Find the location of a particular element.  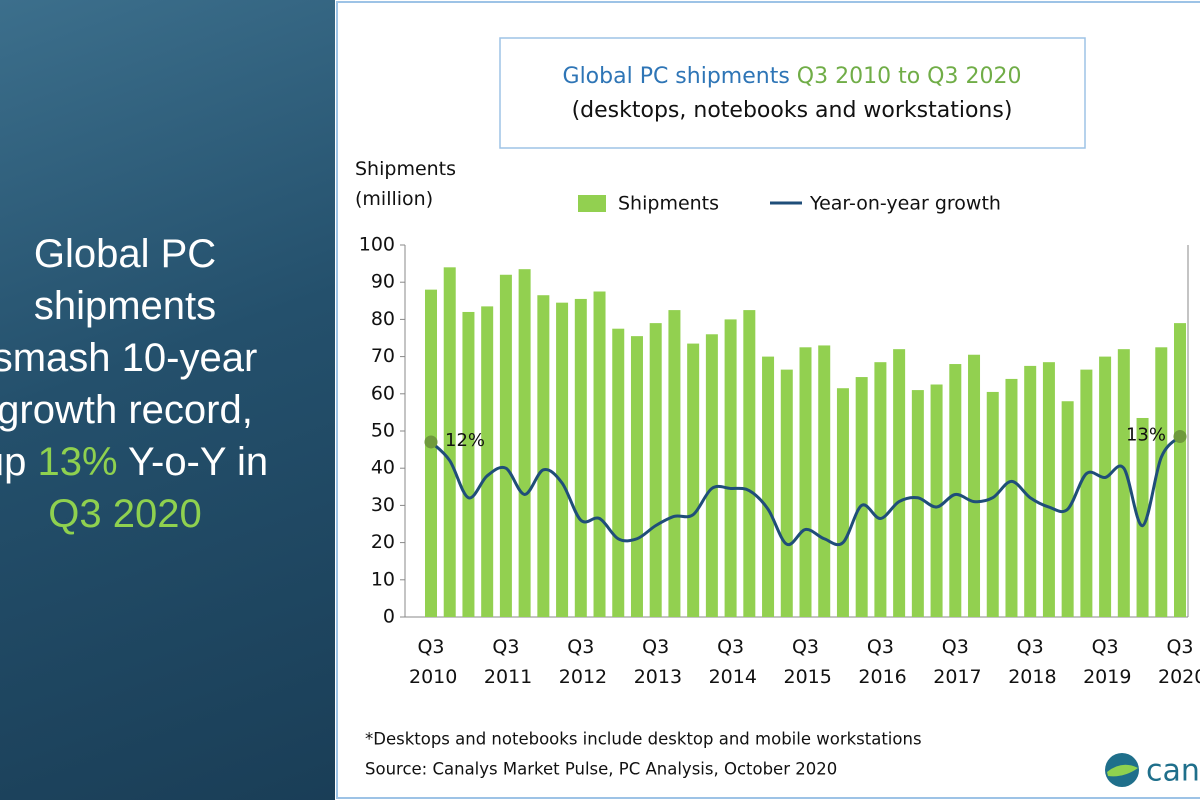

brand-name: canalys is located at coordinates (1173, 771).